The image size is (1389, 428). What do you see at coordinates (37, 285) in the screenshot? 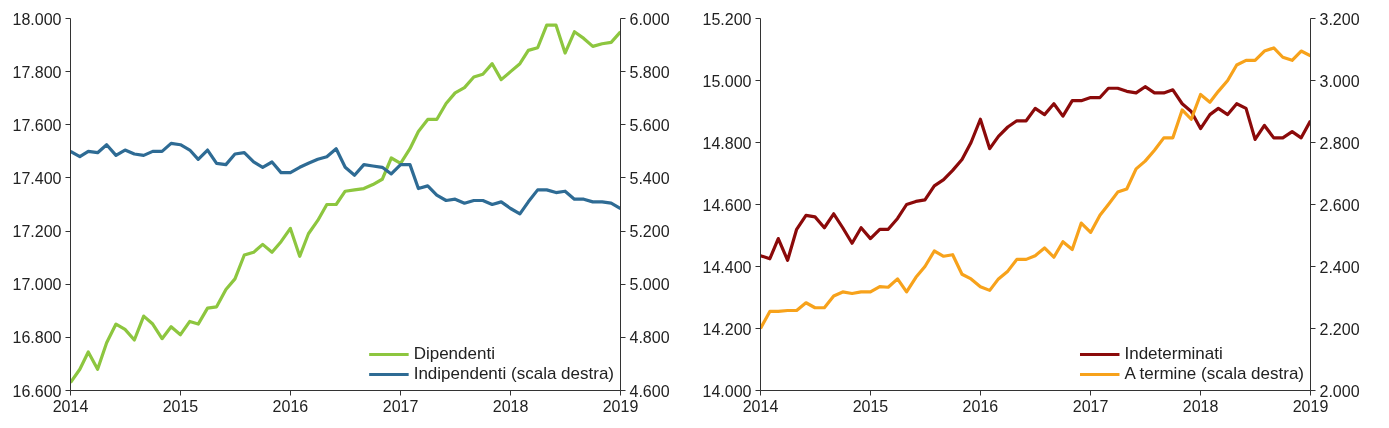
I see `y-tick-label: 17.000` at bounding box center [37, 285].